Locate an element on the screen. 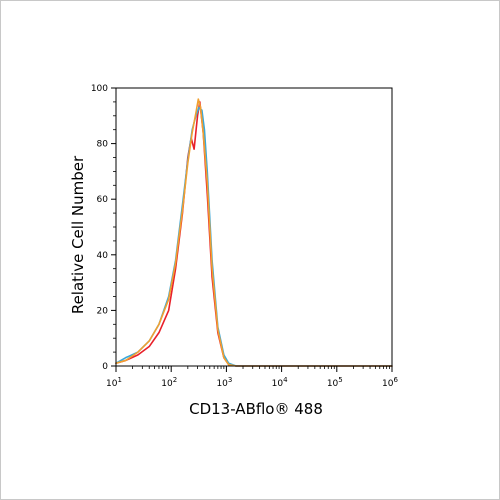 The width and height of the screenshot is (500, 500). y-axis-title: Relative Cell Number is located at coordinates (78, 234).